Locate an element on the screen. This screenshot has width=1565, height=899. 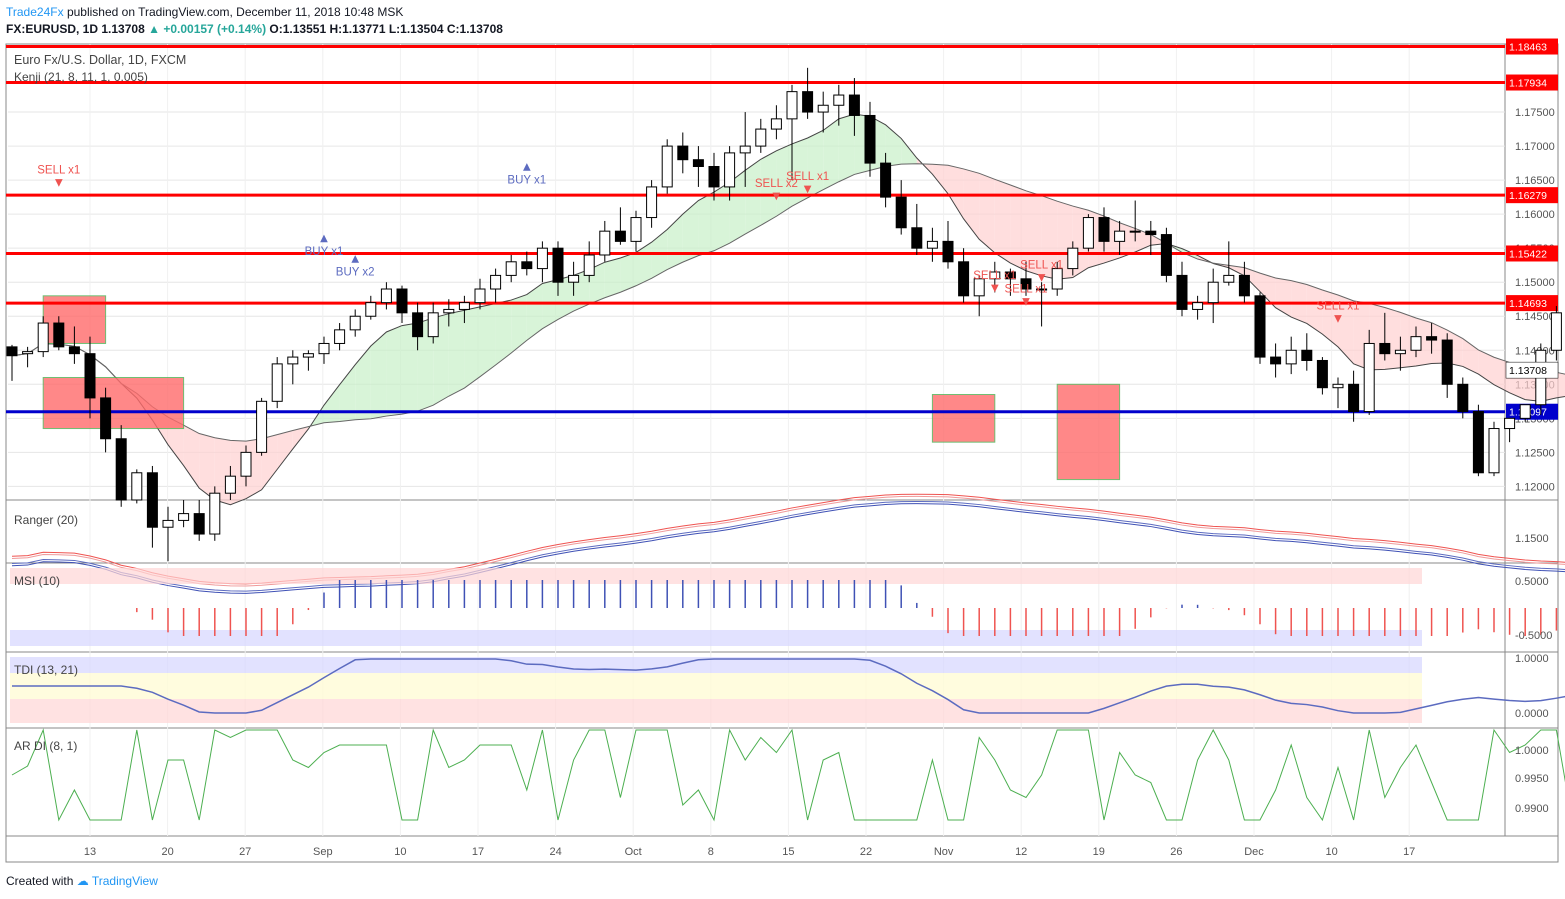
price-tick-label: 1.14000 is located at coordinates (1535, 351).